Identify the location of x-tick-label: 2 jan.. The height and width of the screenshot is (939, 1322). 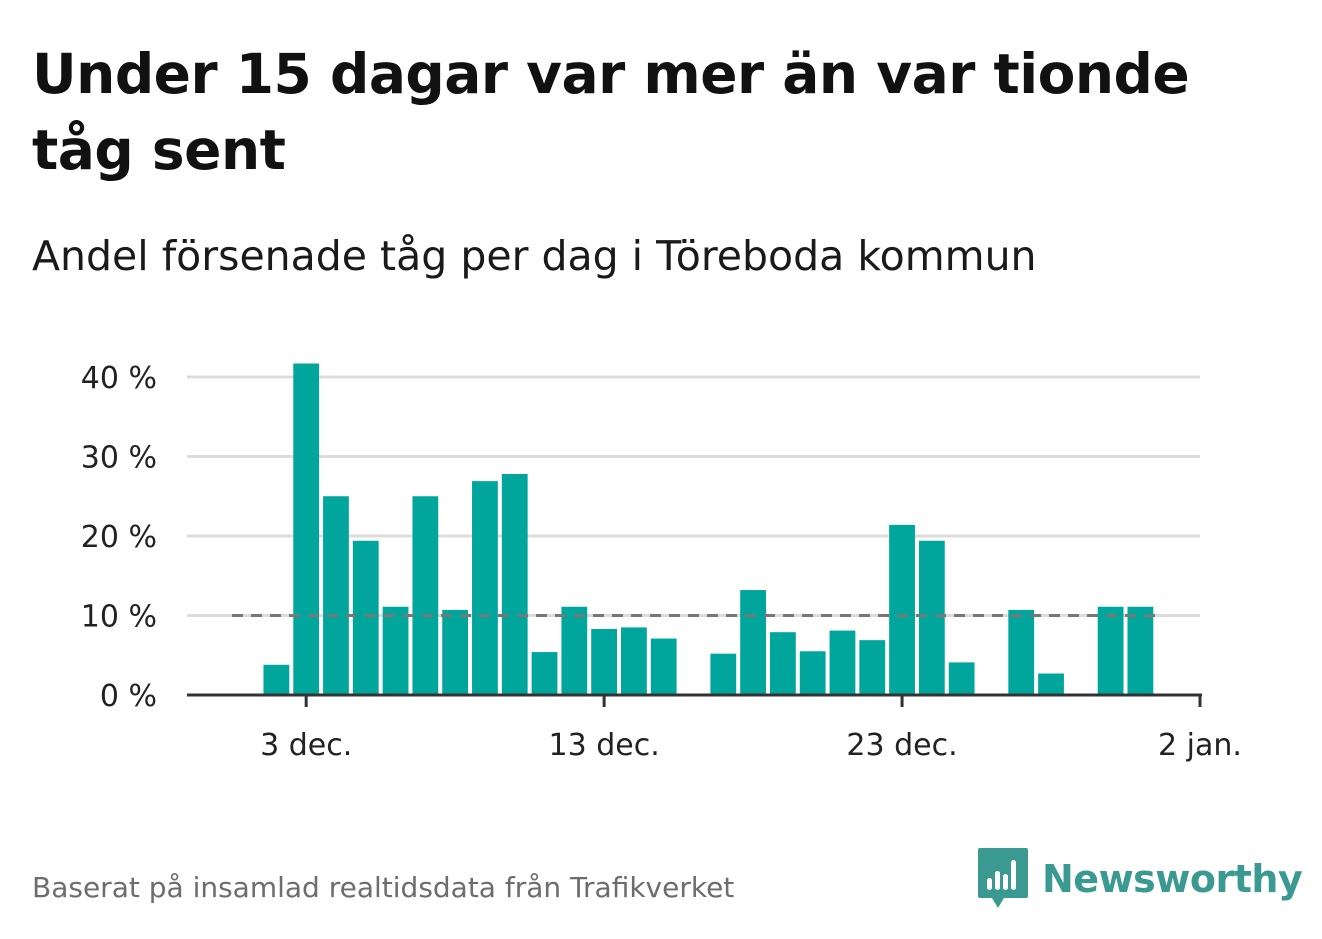
(1200, 745).